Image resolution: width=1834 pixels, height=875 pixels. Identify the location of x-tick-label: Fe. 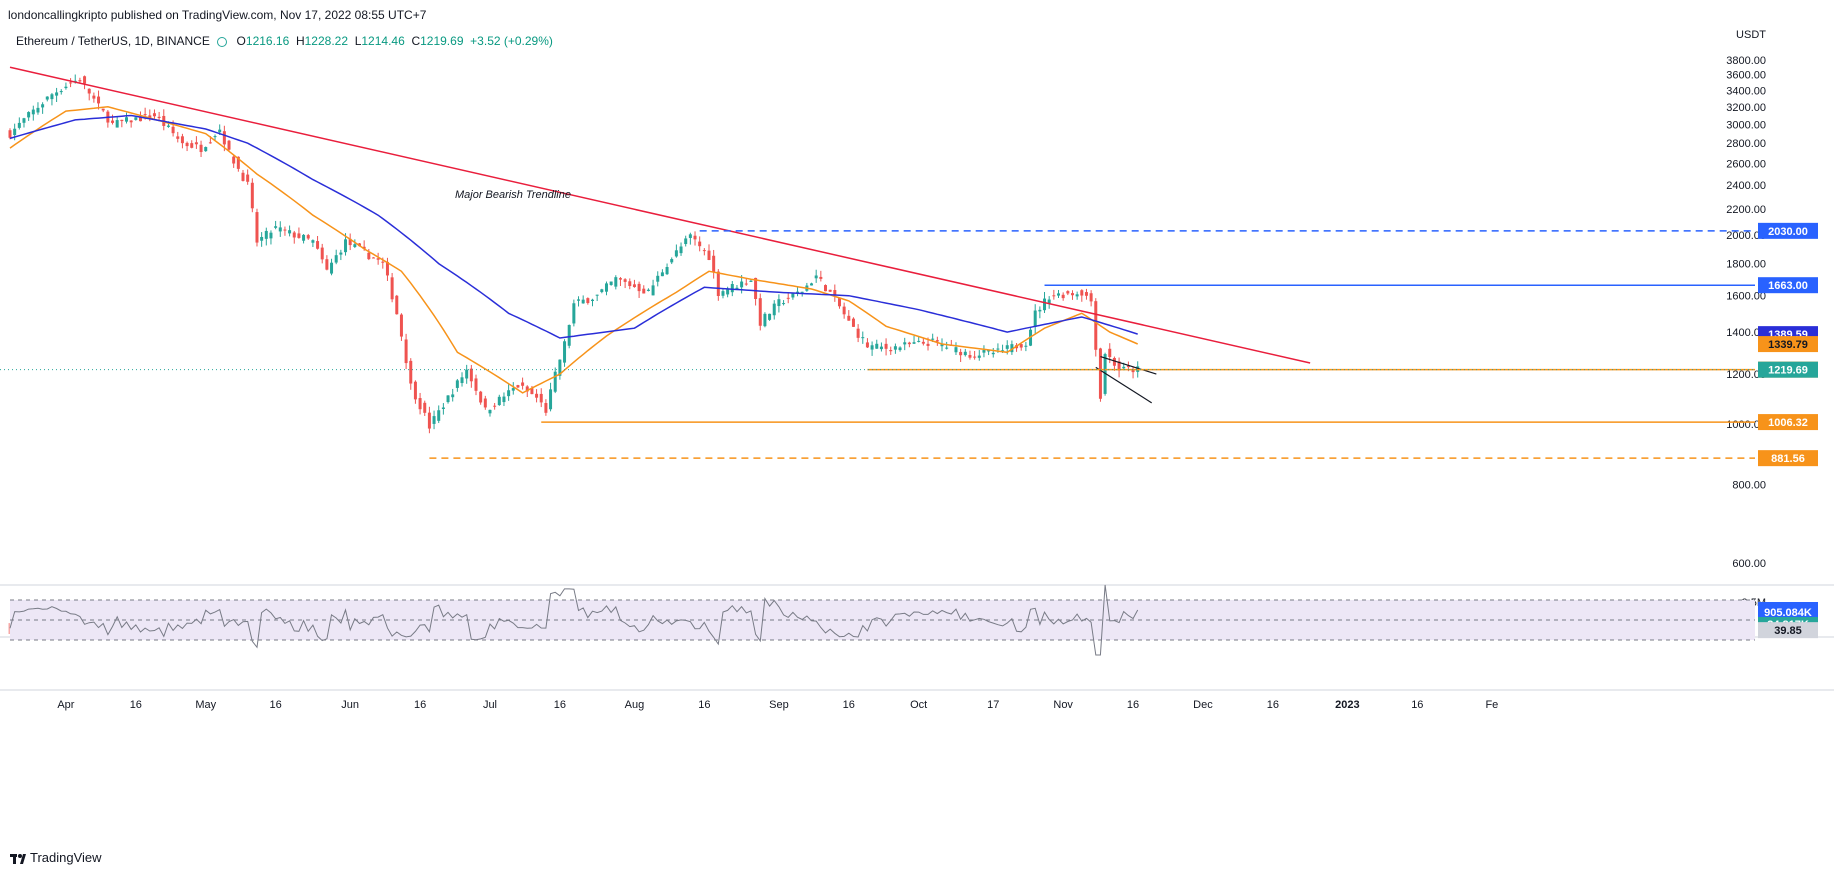
(1491, 705).